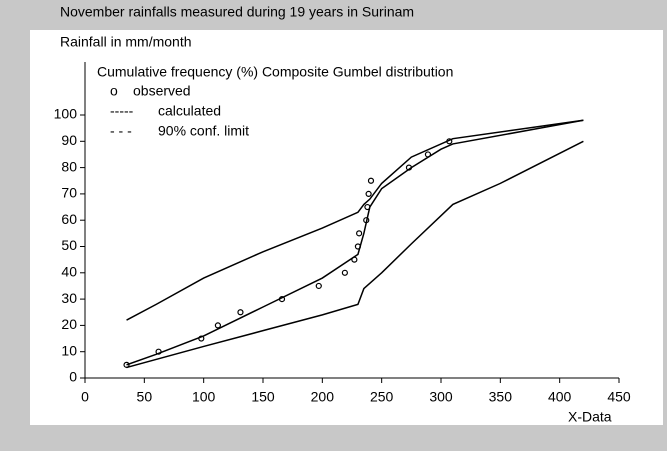 This screenshot has width=667, height=451. What do you see at coordinates (114, 91) in the screenshot?
I see `legend-symbol: o` at bounding box center [114, 91].